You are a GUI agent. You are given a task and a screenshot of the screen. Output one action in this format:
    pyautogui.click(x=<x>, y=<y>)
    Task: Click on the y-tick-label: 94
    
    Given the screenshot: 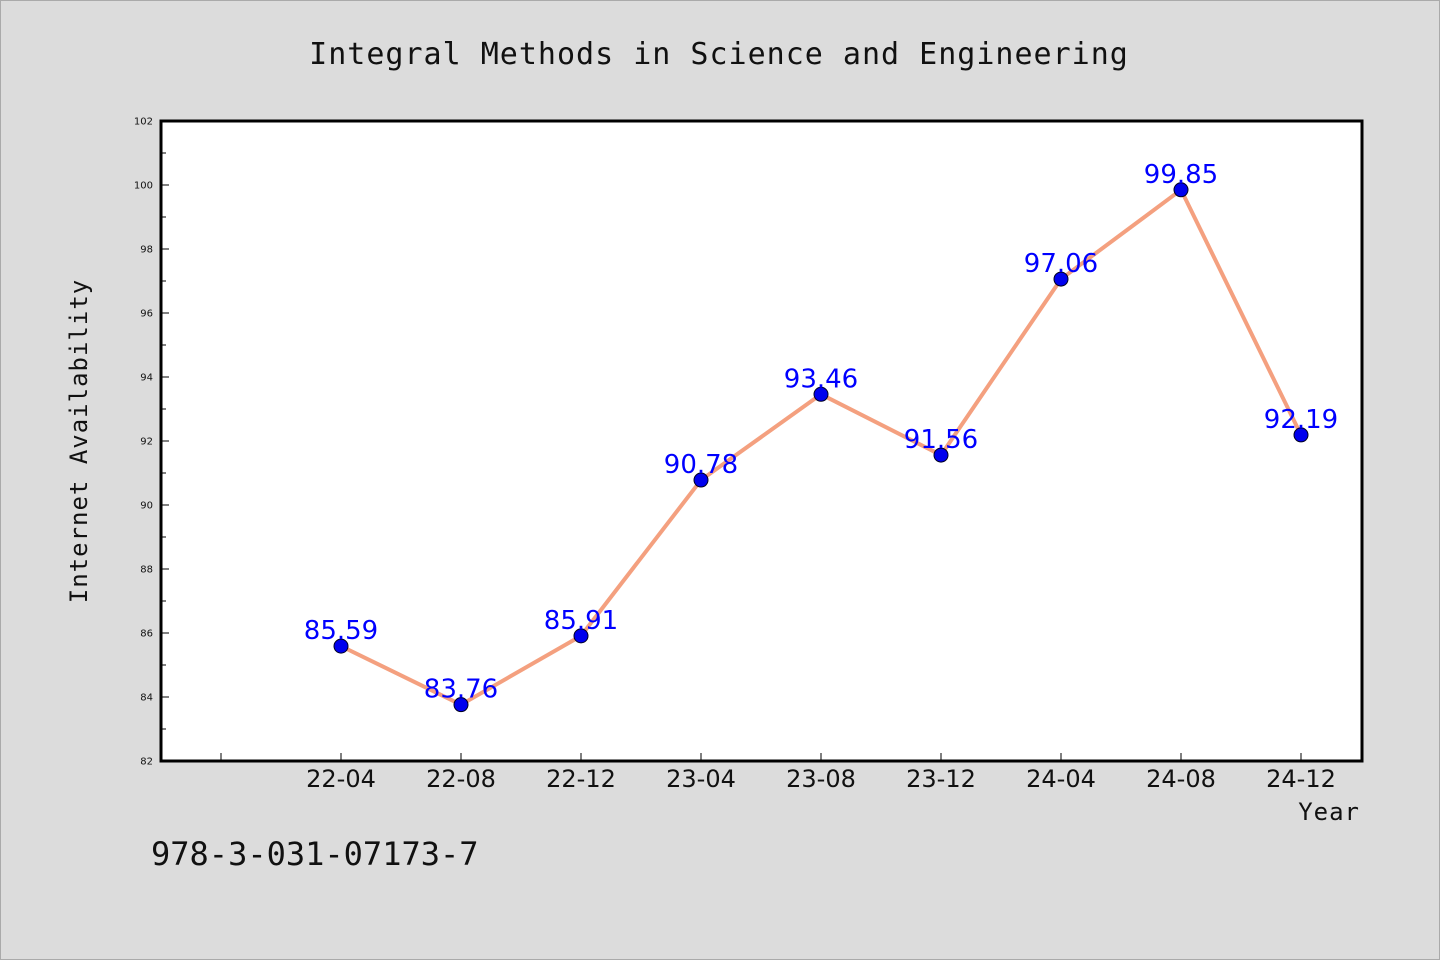 What is the action you would take?
    pyautogui.click(x=146, y=378)
    